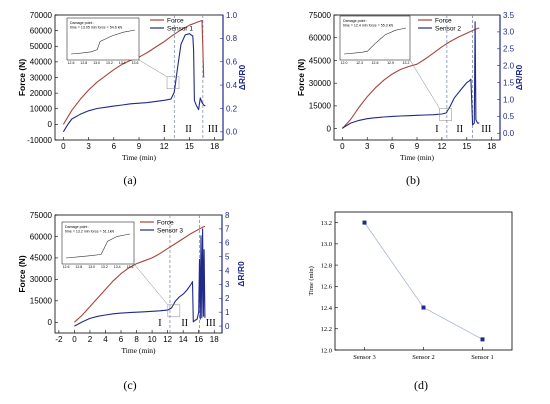 The height and width of the screenshot is (404, 550). What do you see at coordinates (413, 180) in the screenshot?
I see `panel-caption: (b)` at bounding box center [413, 180].